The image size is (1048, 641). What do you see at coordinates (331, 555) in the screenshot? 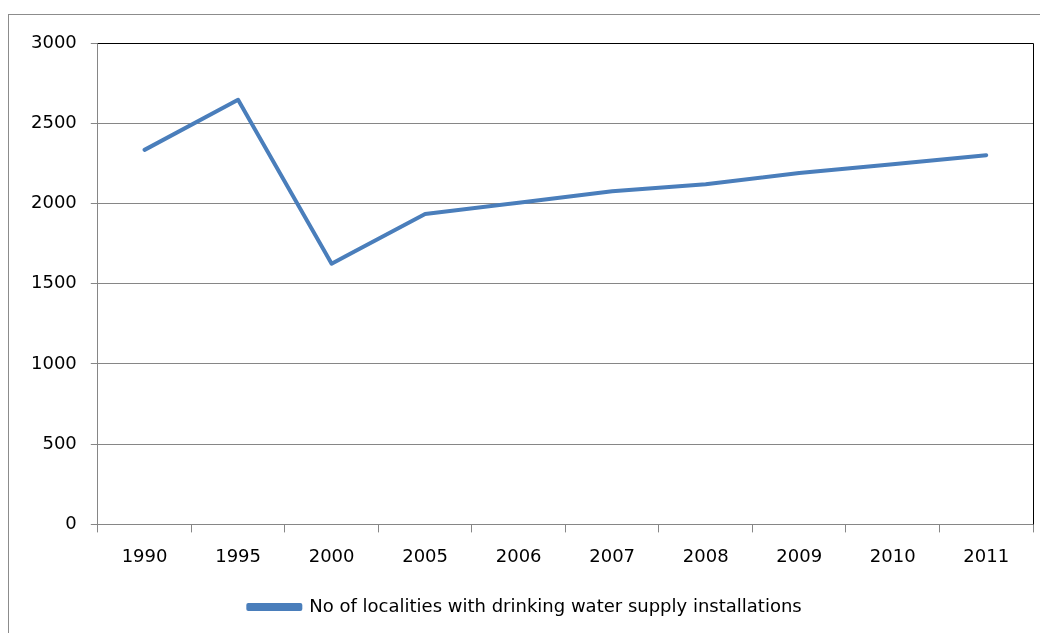
I see `x-tick-label: 2000` at bounding box center [331, 555].